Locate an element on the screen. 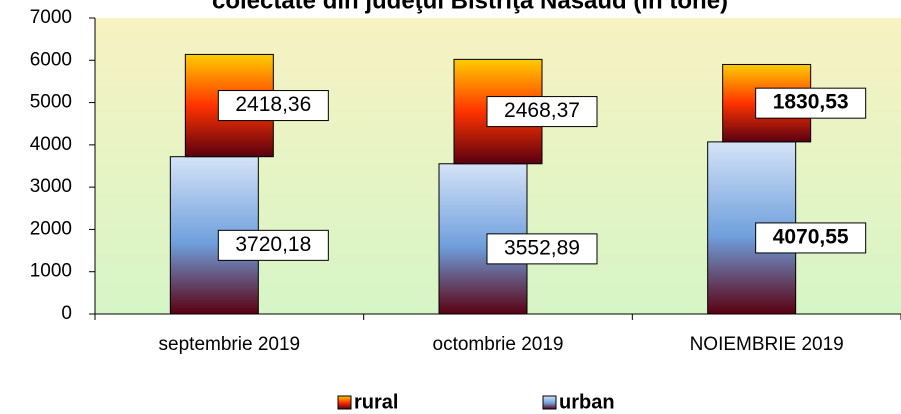  y-tick-label: 3000 is located at coordinates (51, 186).